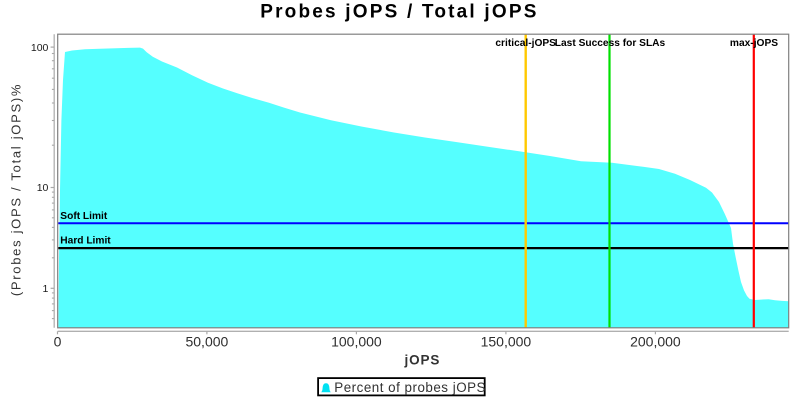 The width and height of the screenshot is (800, 400). What do you see at coordinates (46, 289) in the screenshot?
I see `svg-text: 1` at bounding box center [46, 289].